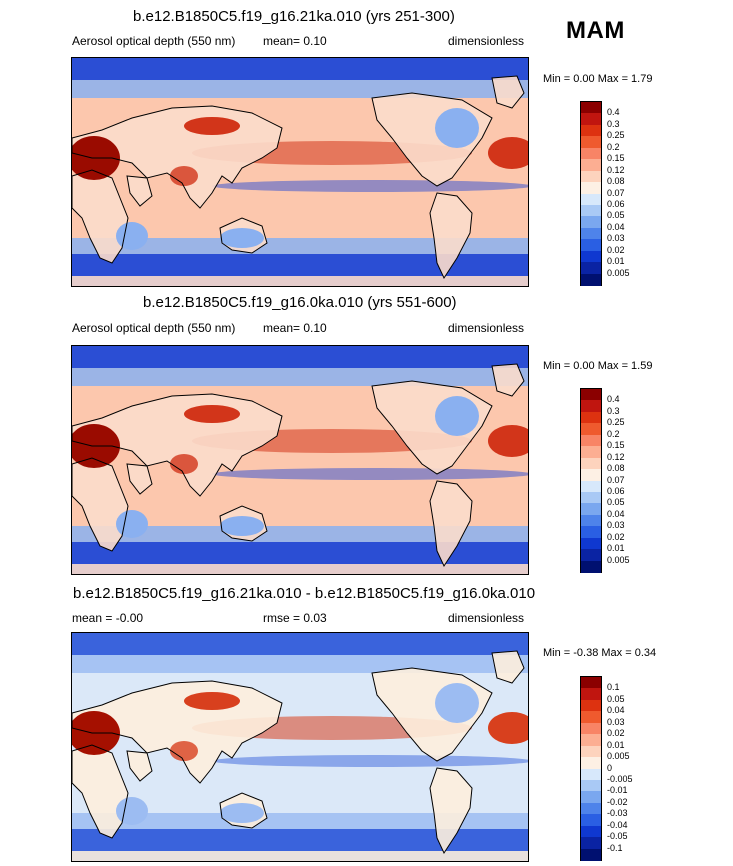  I want to click on south-america-land, so click(451, 235).